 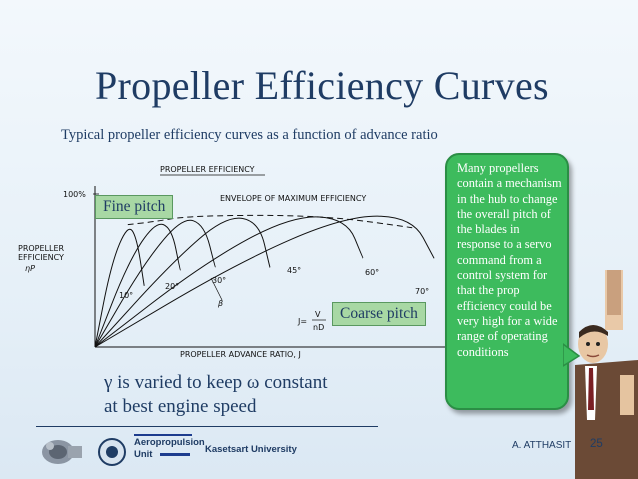 I want to click on beta-pointer, so click(x=216, y=289).